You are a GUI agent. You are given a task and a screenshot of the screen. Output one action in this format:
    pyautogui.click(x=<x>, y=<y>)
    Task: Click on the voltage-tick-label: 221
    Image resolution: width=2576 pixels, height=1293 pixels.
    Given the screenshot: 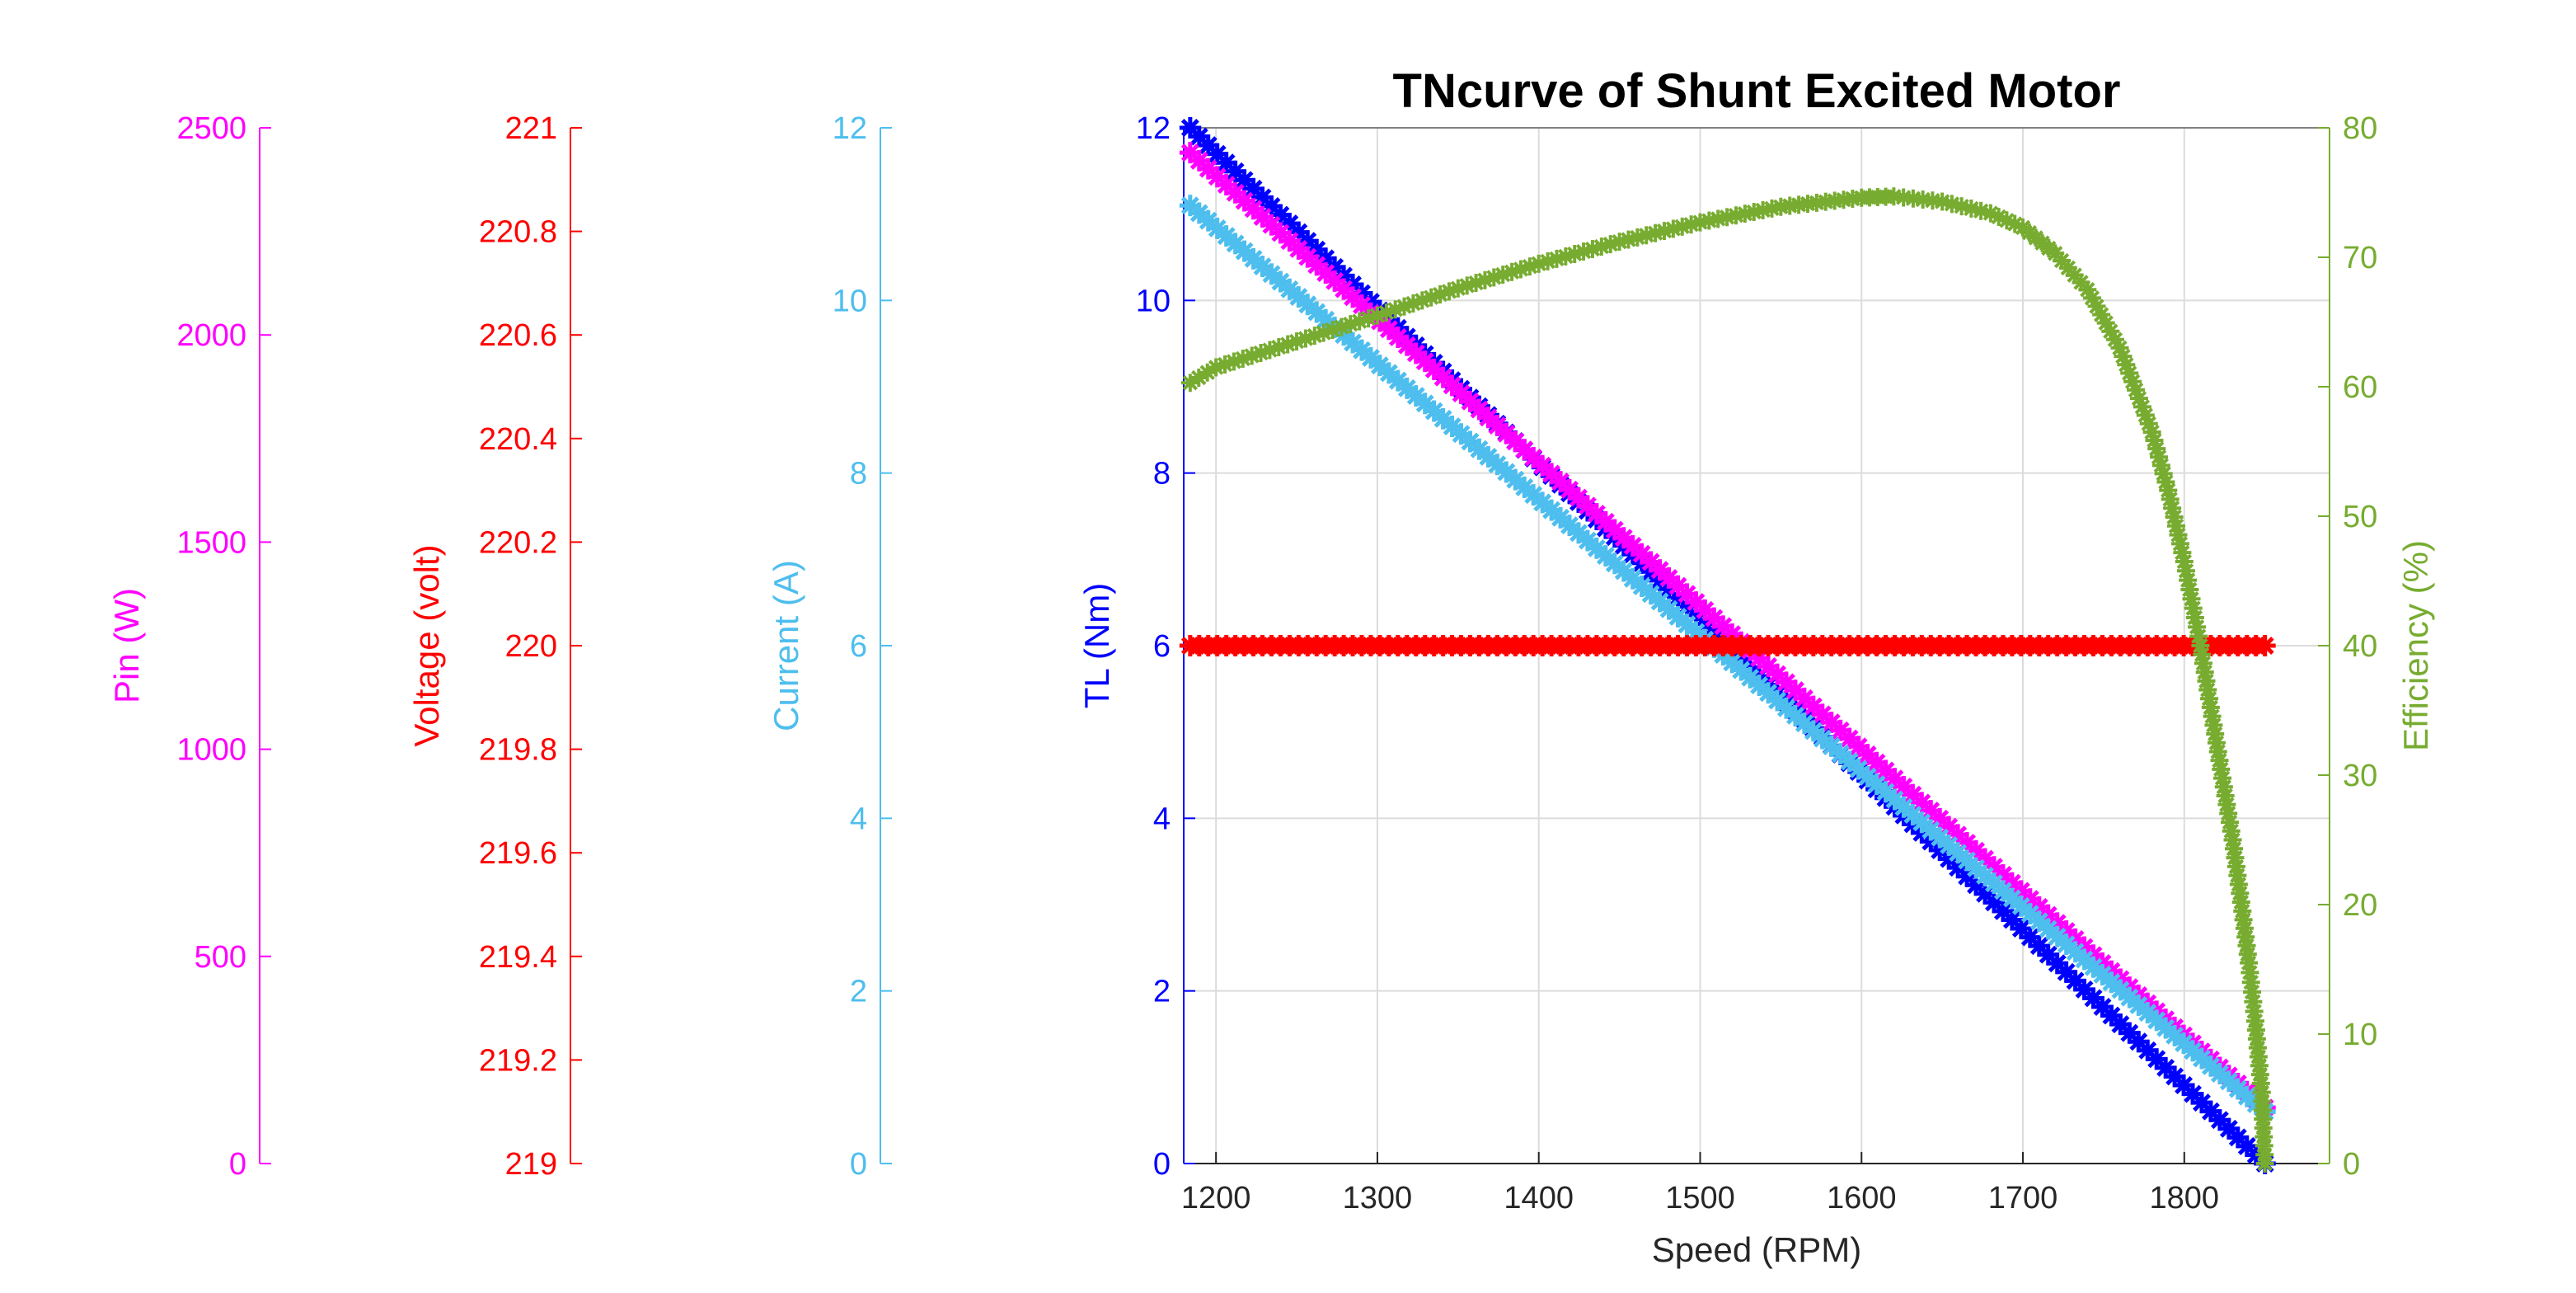 What is the action you would take?
    pyautogui.click(x=531, y=128)
    